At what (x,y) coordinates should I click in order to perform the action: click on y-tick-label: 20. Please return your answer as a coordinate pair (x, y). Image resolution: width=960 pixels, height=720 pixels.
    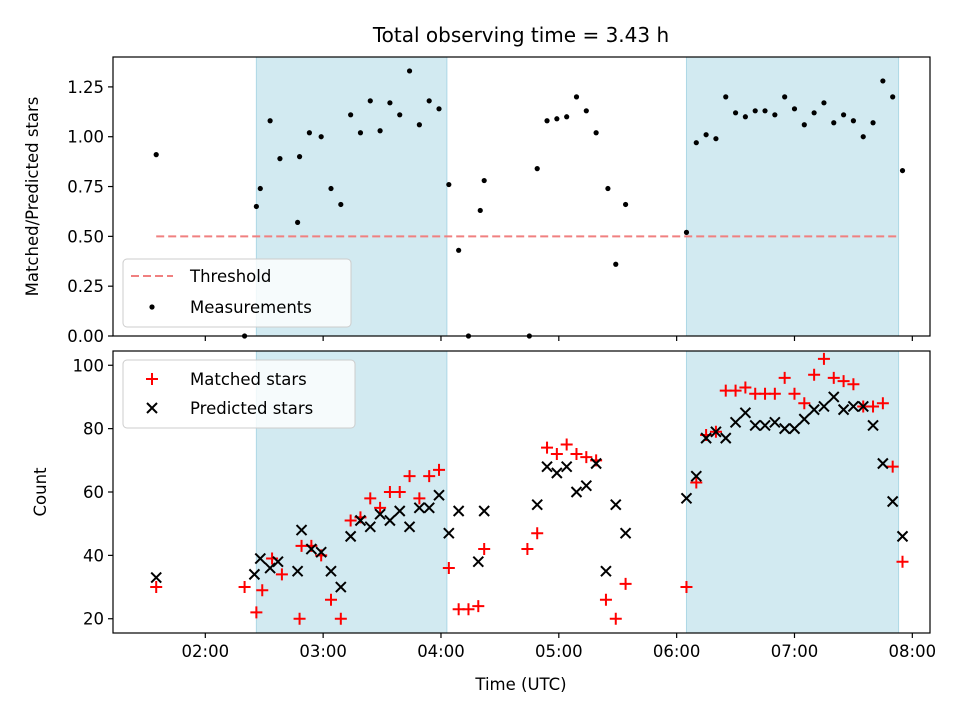
    Looking at the image, I should click on (93, 619).